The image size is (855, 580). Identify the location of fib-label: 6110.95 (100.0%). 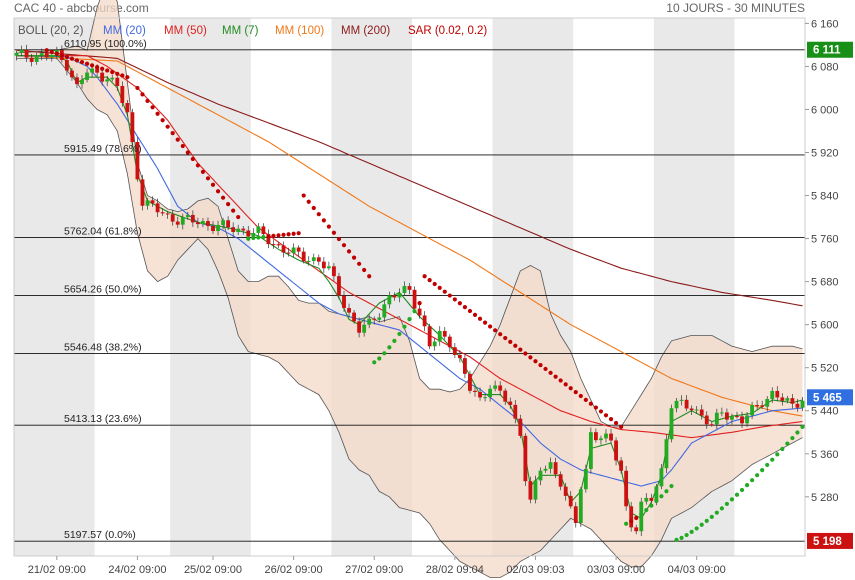
(105, 44).